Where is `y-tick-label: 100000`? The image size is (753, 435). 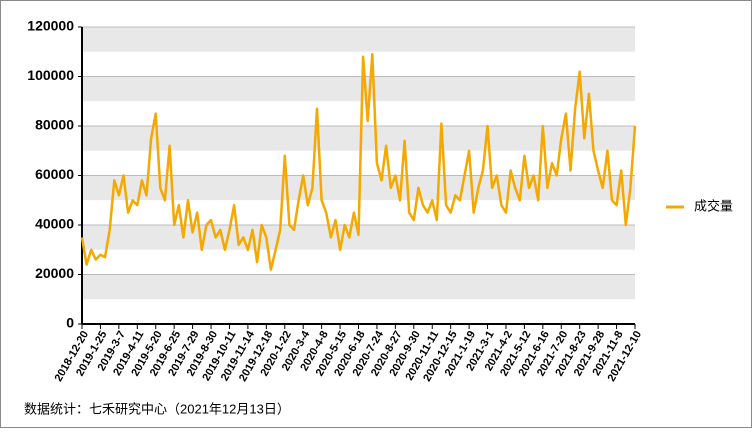 y-tick-label: 100000 is located at coordinates (50, 75).